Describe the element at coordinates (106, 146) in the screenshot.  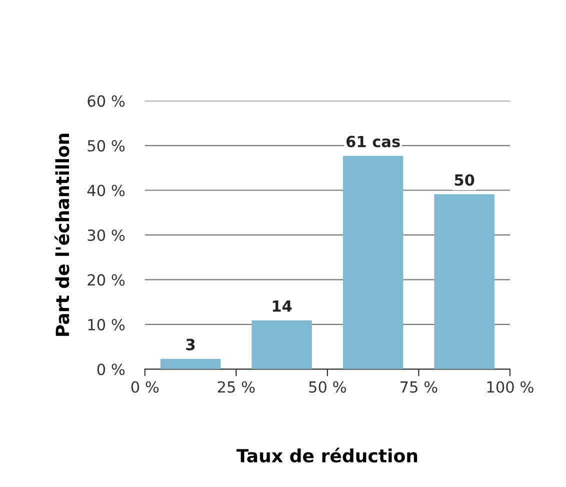
I see `y-tick-label: 50 %` at that location.